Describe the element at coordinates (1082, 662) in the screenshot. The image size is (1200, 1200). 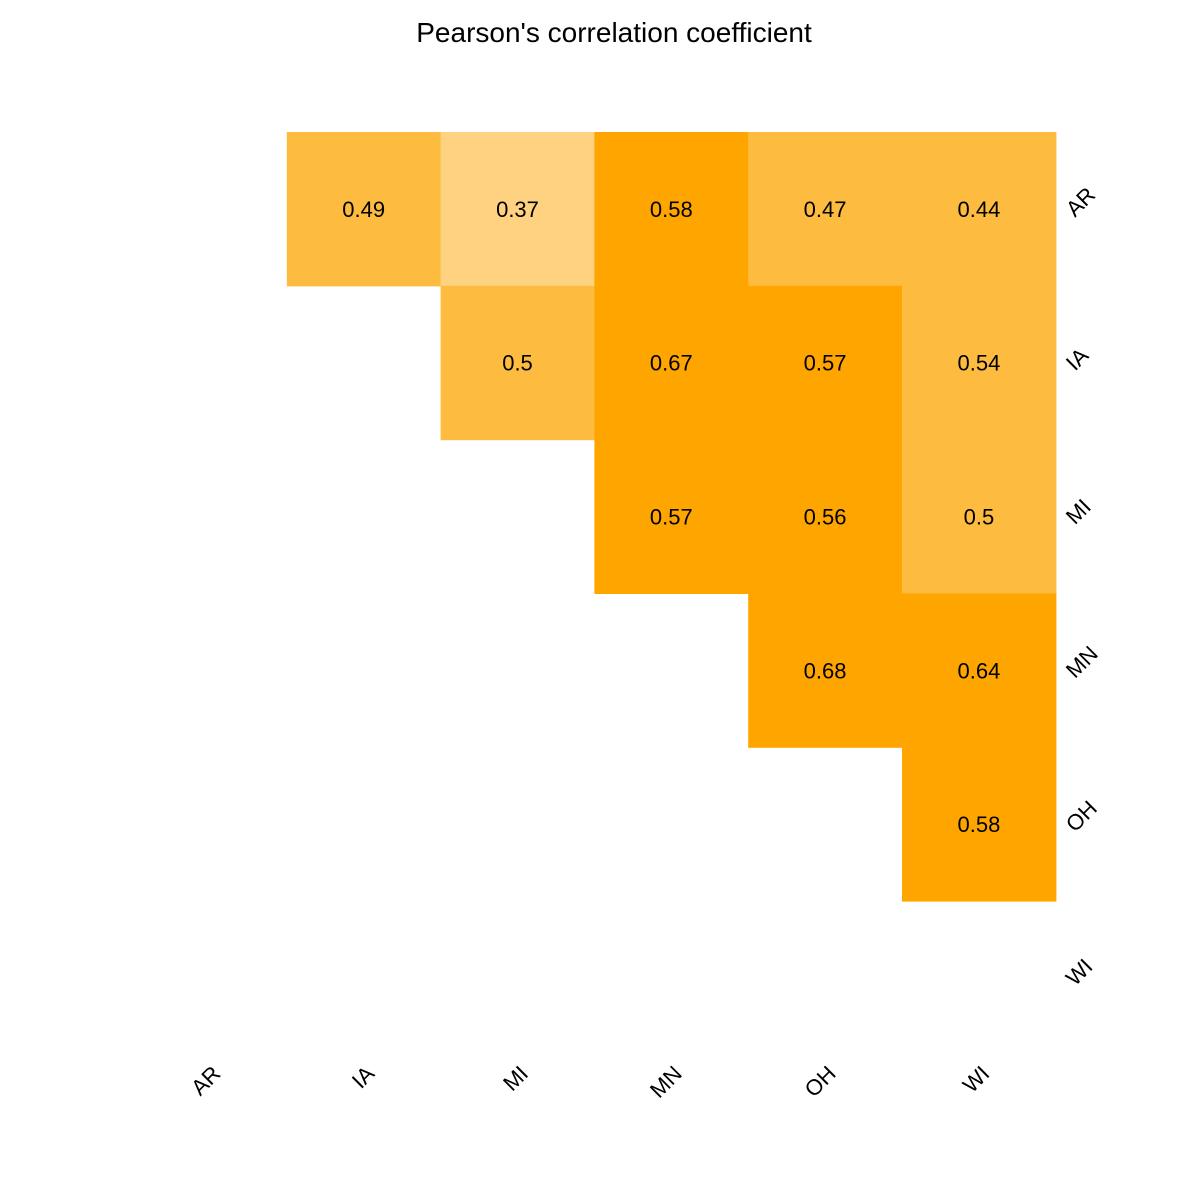
I see `y-tick-label-mn: MN` at that location.